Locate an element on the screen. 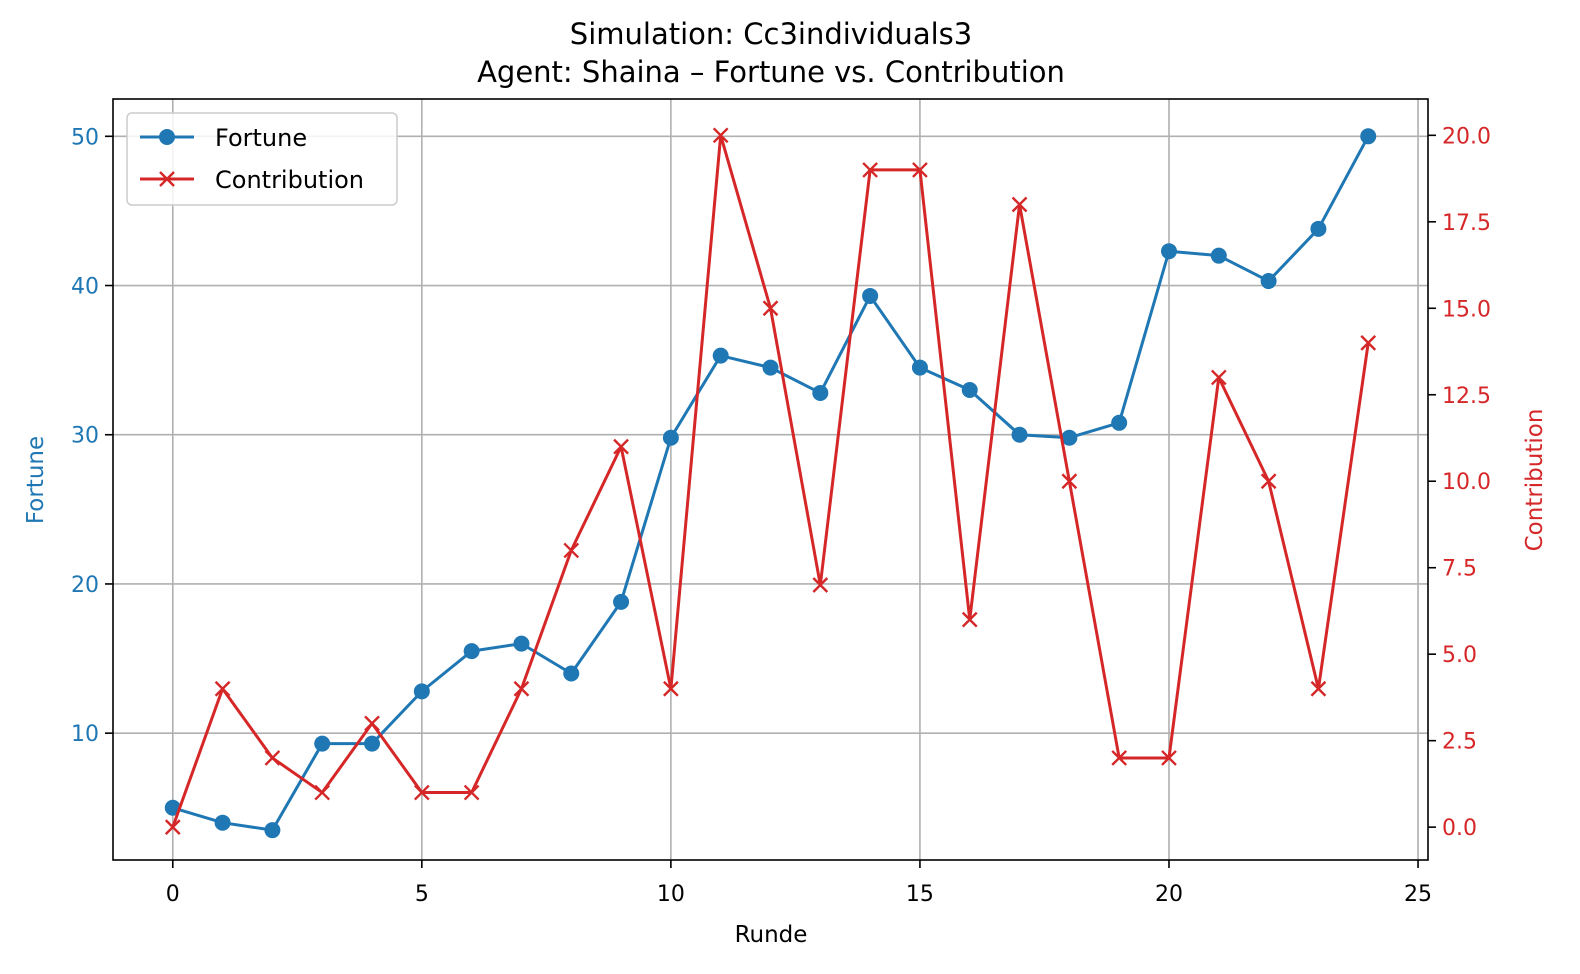 Image resolution: width=1580 pixels, height=974 pixels. y-left-tick-label: 50 is located at coordinates (85, 137).